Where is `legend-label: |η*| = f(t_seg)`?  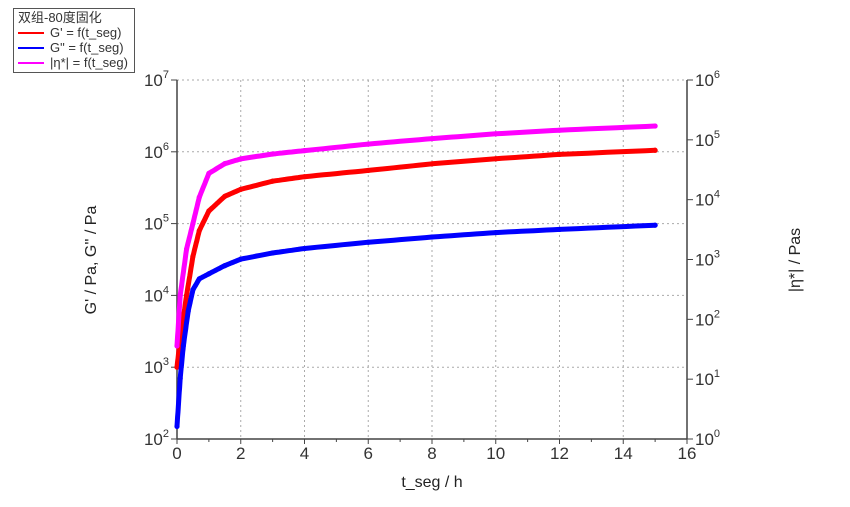 legend-label: |η*| = f(t_seg) is located at coordinates (89, 62).